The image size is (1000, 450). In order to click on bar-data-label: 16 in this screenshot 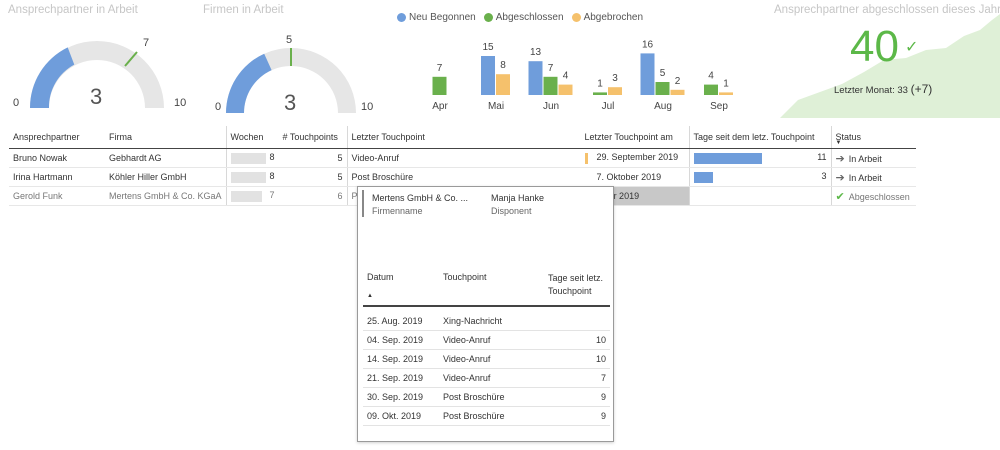, I will do `click(648, 44)`.